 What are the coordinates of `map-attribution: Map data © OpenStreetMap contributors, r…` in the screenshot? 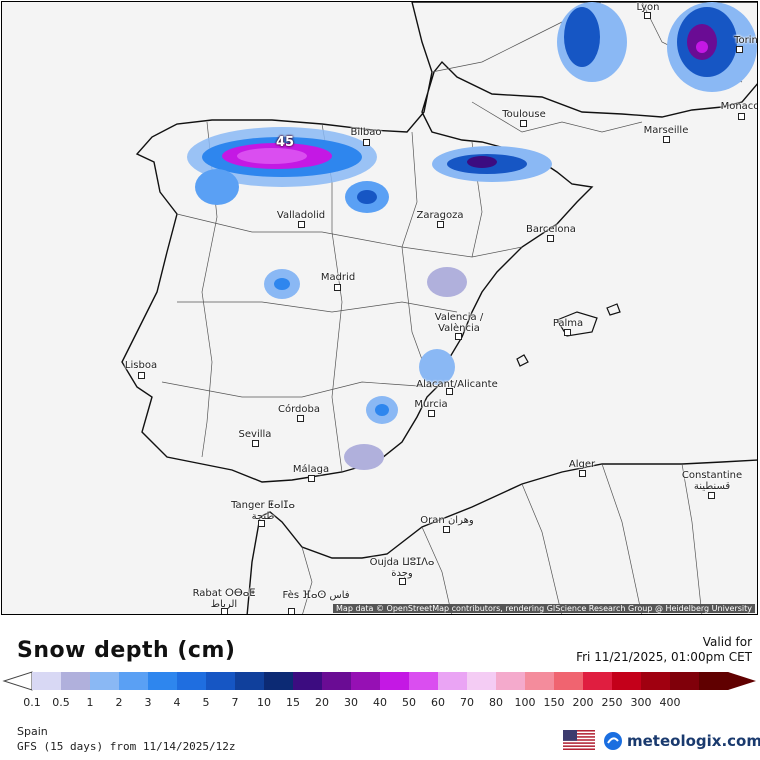 It's located at (544, 608).